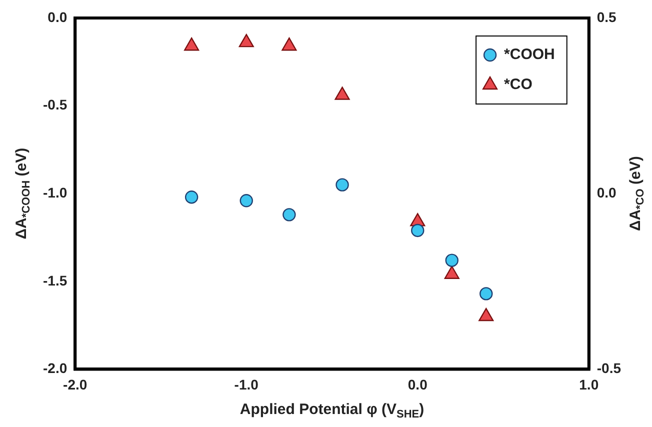  What do you see at coordinates (58, 16) in the screenshot?
I see `y-tick-label: 0.0` at bounding box center [58, 16].